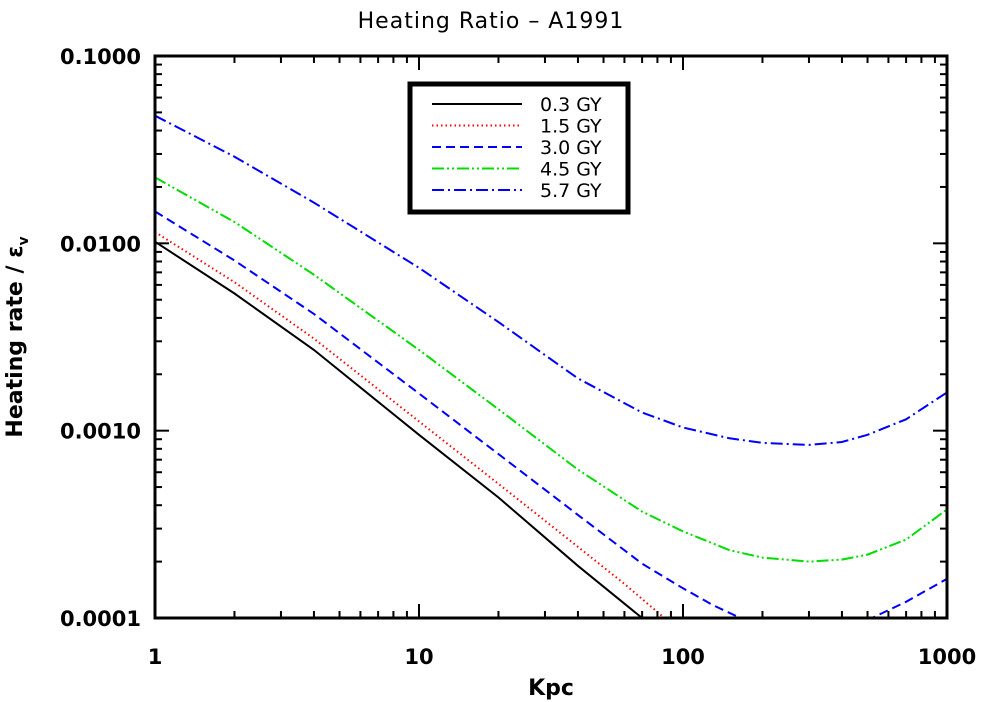 This screenshot has height=702, width=982. Describe the element at coordinates (100, 57) in the screenshot. I see `y-tick-label: 0.1000` at that location.